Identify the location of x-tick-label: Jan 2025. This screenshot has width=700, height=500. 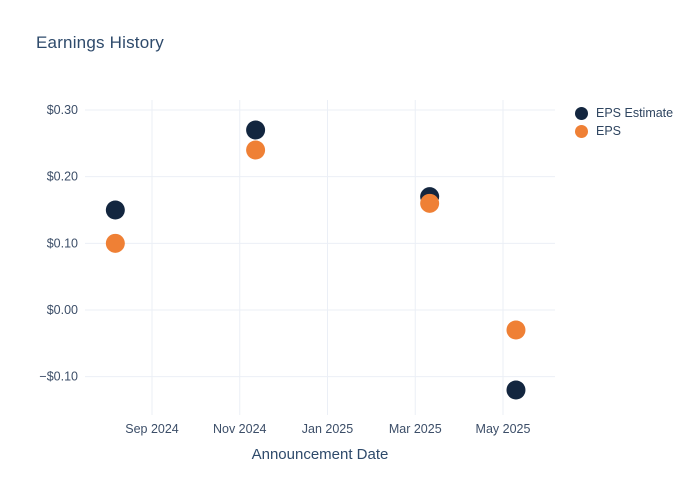
(327, 429).